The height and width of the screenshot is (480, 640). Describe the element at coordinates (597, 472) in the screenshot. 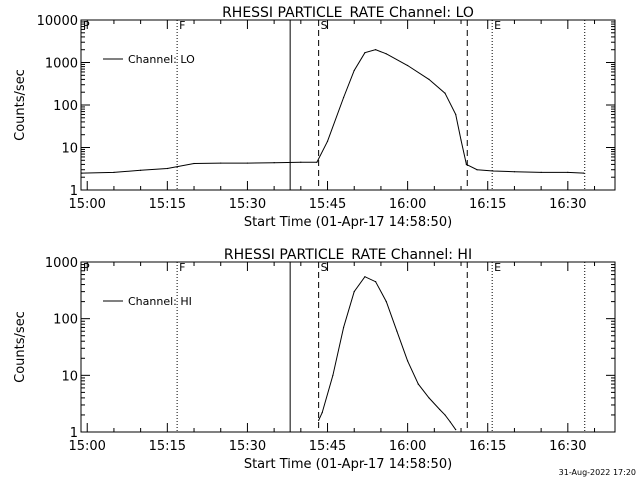

I see `footer-timestamp: 31-Aug-2022 17:20` at that location.